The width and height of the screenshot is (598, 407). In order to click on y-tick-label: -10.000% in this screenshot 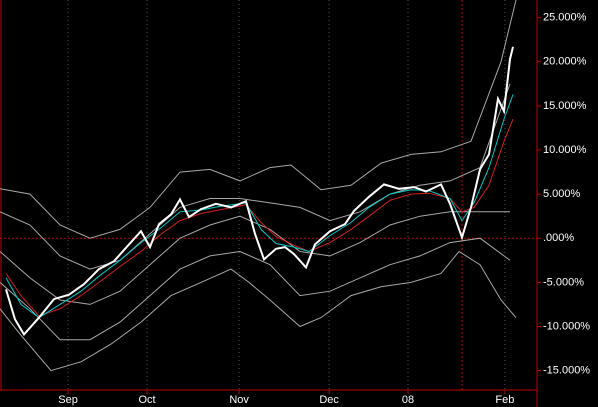, I will do `click(566, 326)`.